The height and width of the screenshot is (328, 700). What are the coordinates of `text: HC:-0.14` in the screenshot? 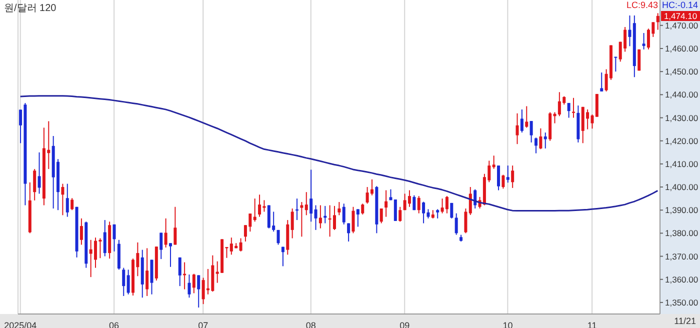 It's located at (680, 5).